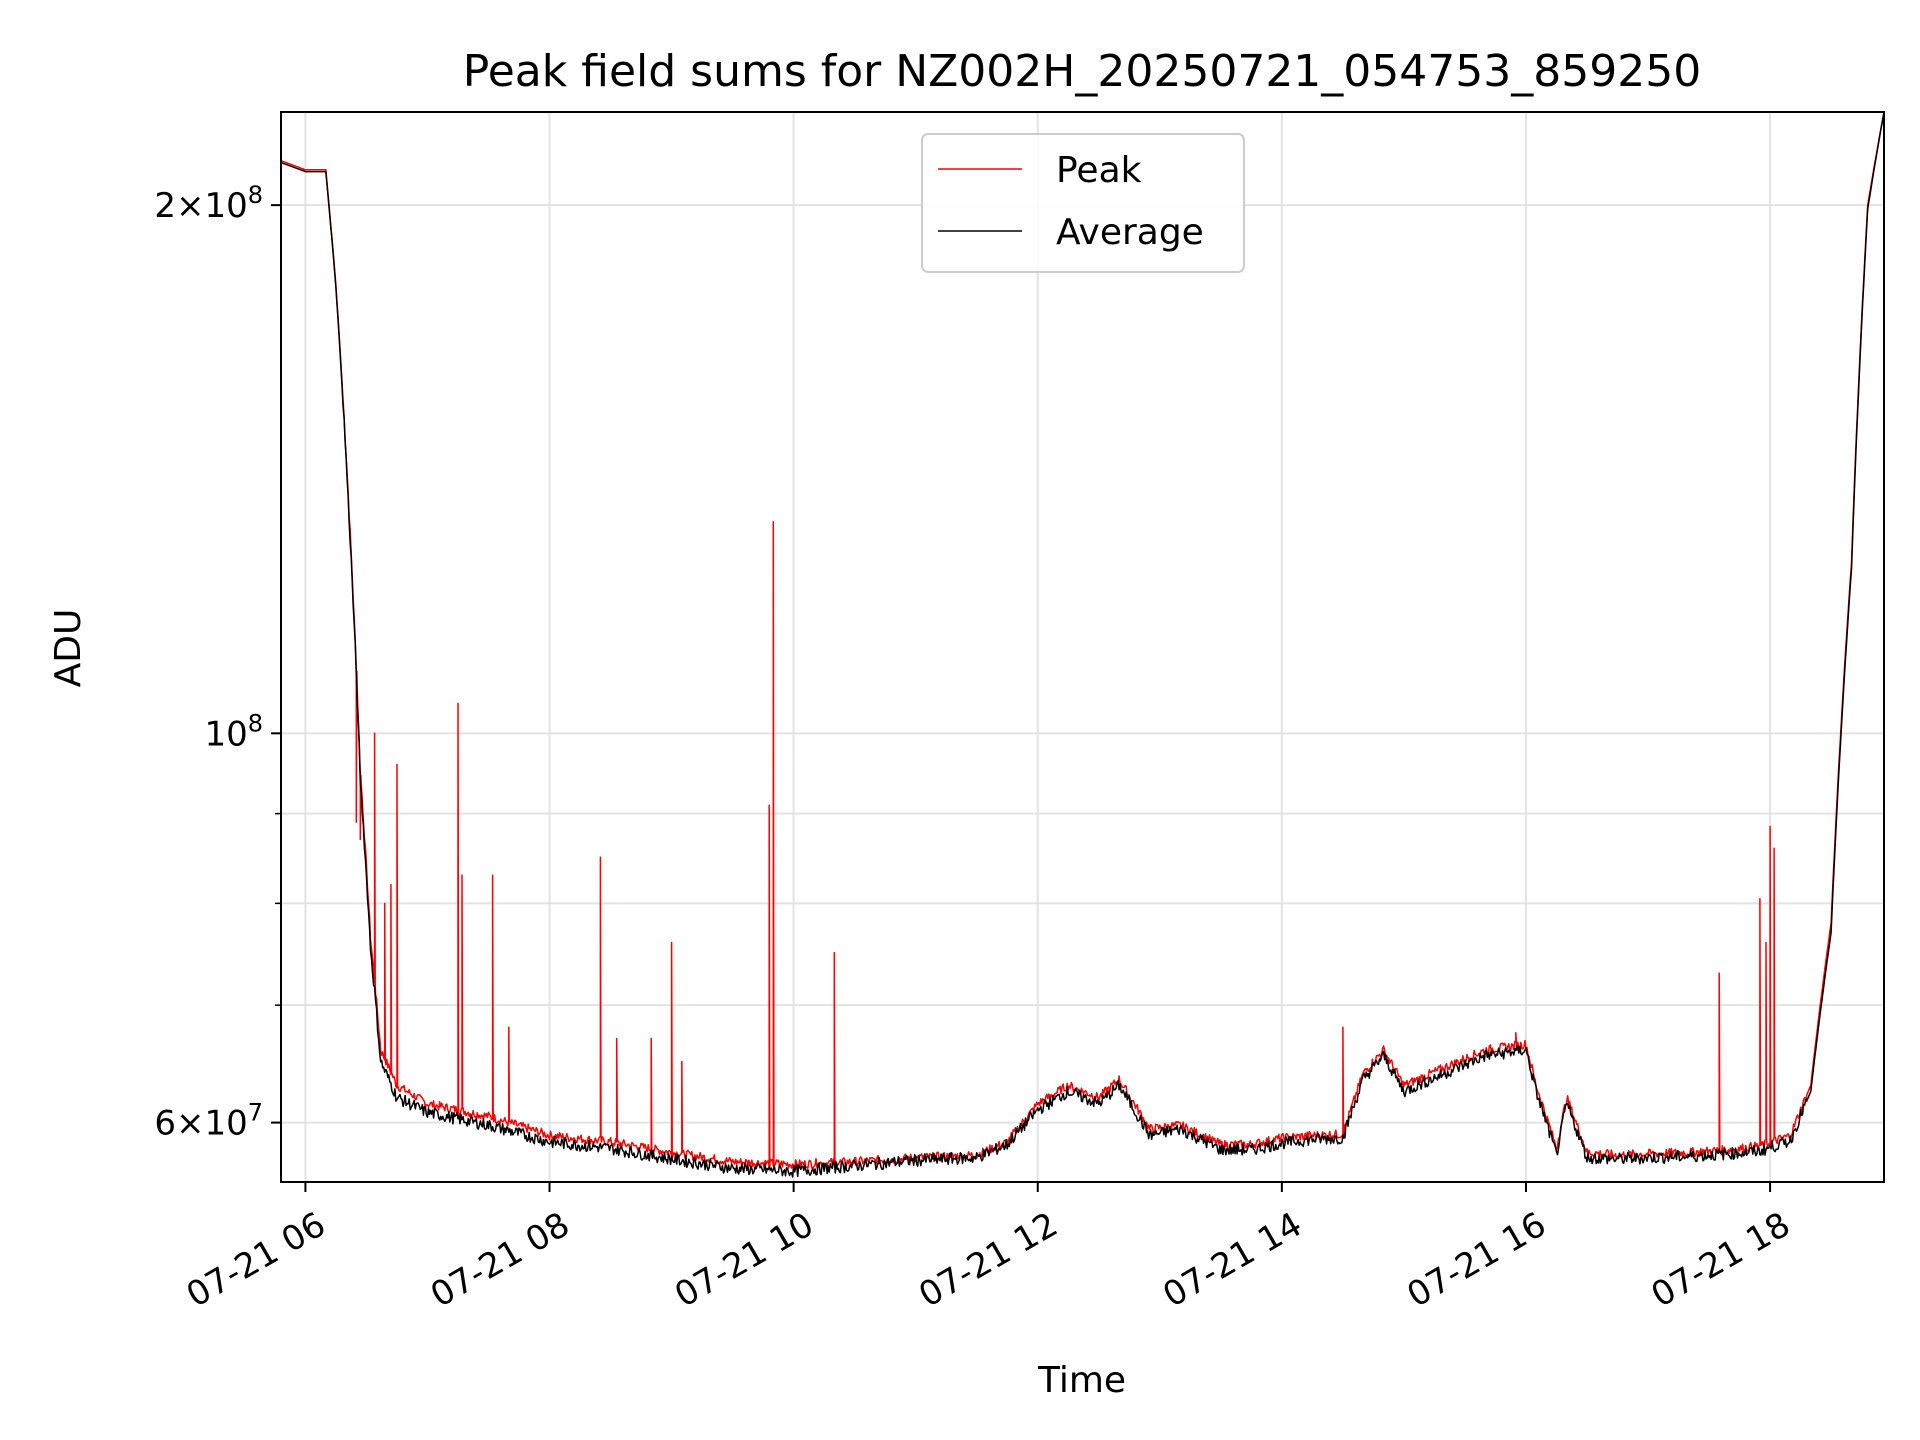 The width and height of the screenshot is (1920, 1440). I want to click on y-tick-label: 2×108, so click(208, 203).